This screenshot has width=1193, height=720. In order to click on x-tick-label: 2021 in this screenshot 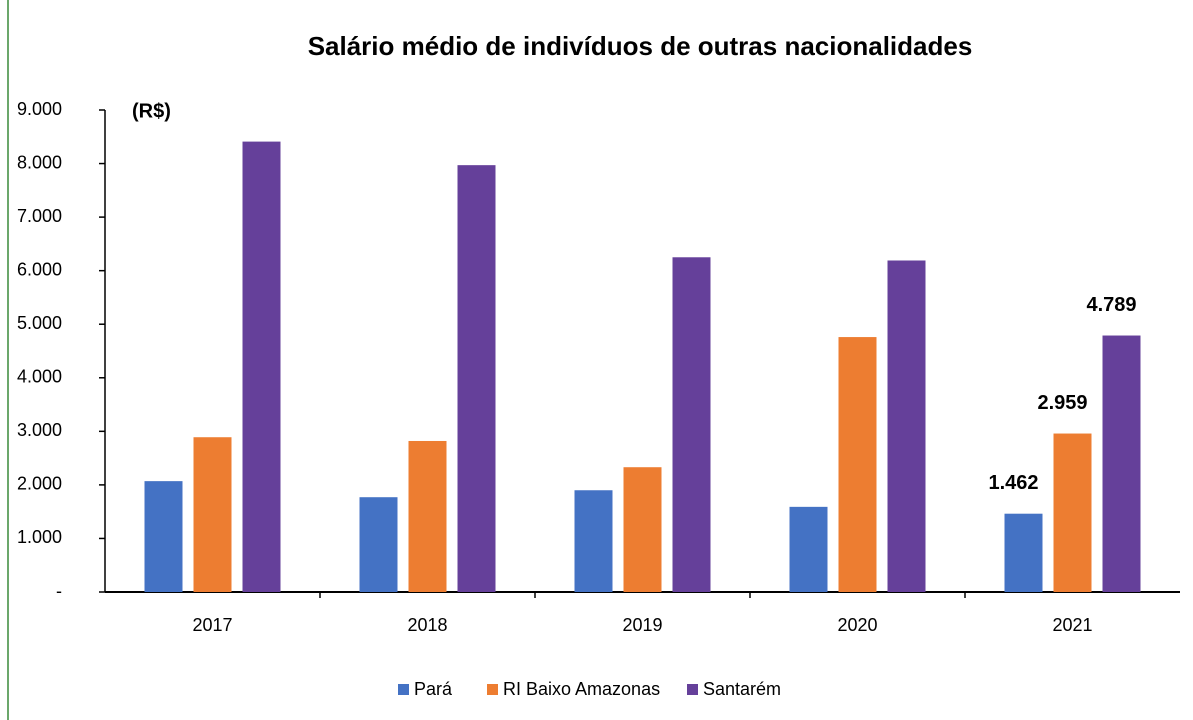, I will do `click(1072, 625)`.